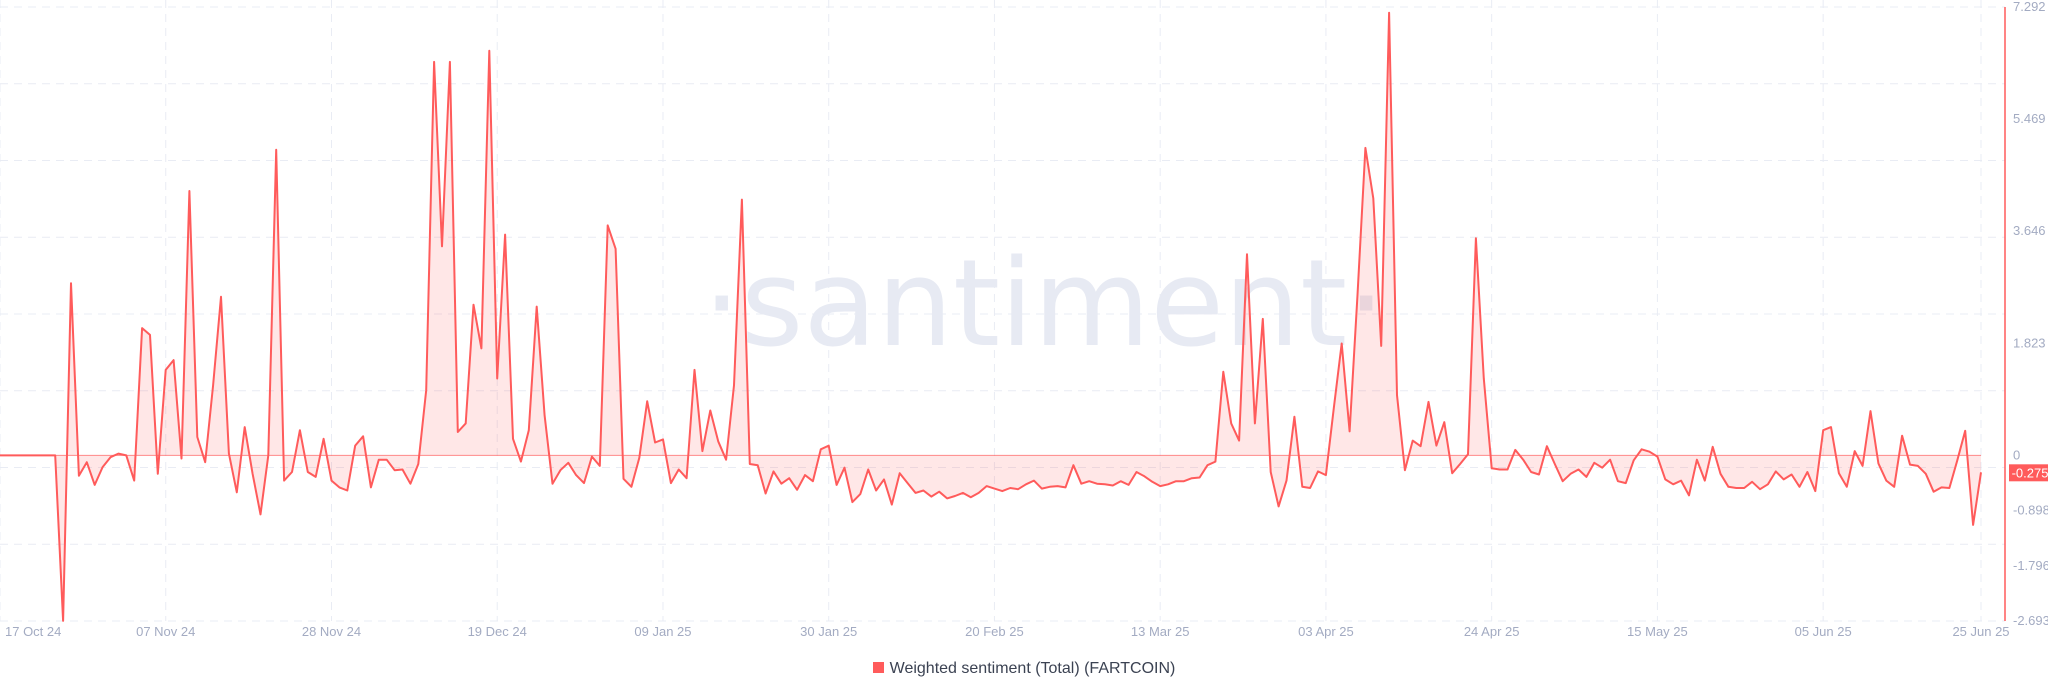  I want to click on x-tick-label: 30 Jan 25, so click(828, 631).